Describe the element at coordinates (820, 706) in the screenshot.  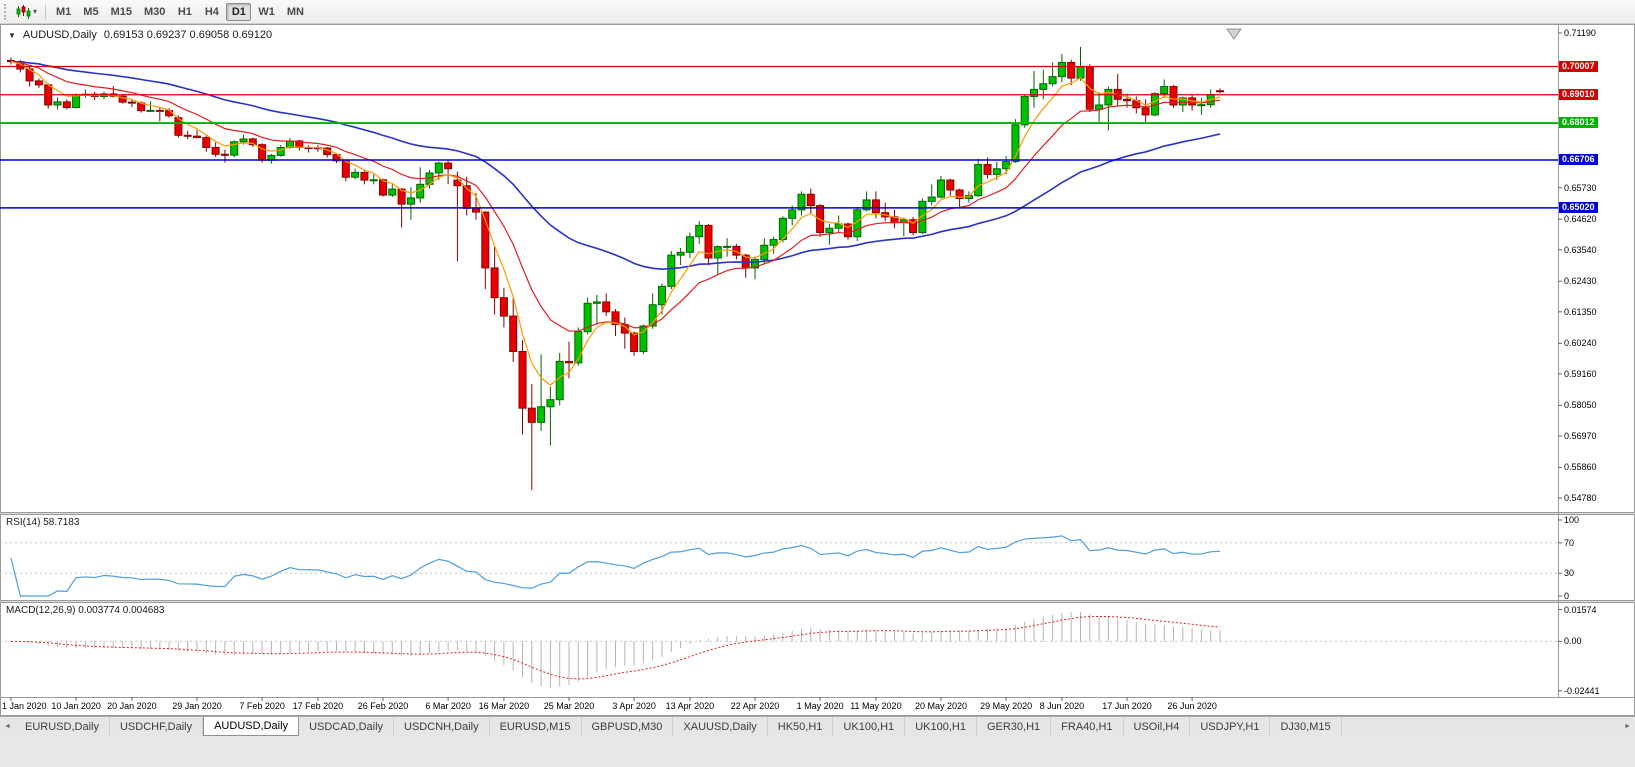
I see `date-axis-label: 1 May 2020` at that location.